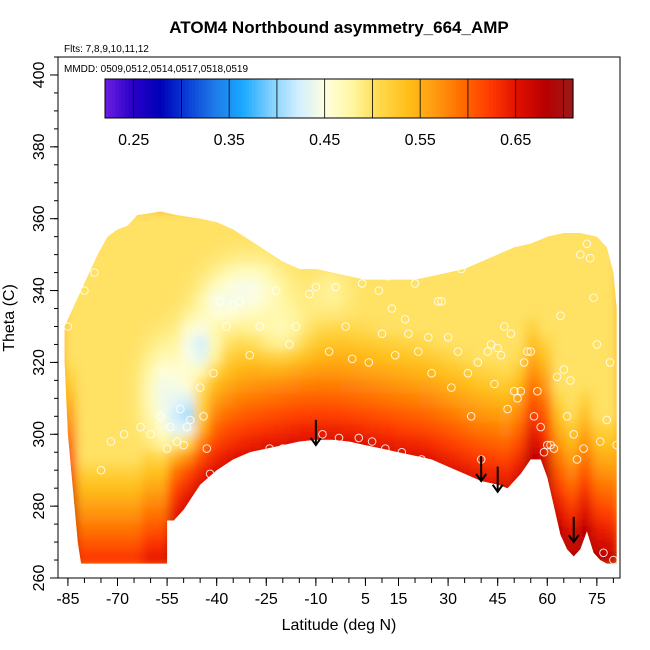 This screenshot has height=650, width=650. What do you see at coordinates (497, 489) in the screenshot?
I see `arrow-head` at bounding box center [497, 489].